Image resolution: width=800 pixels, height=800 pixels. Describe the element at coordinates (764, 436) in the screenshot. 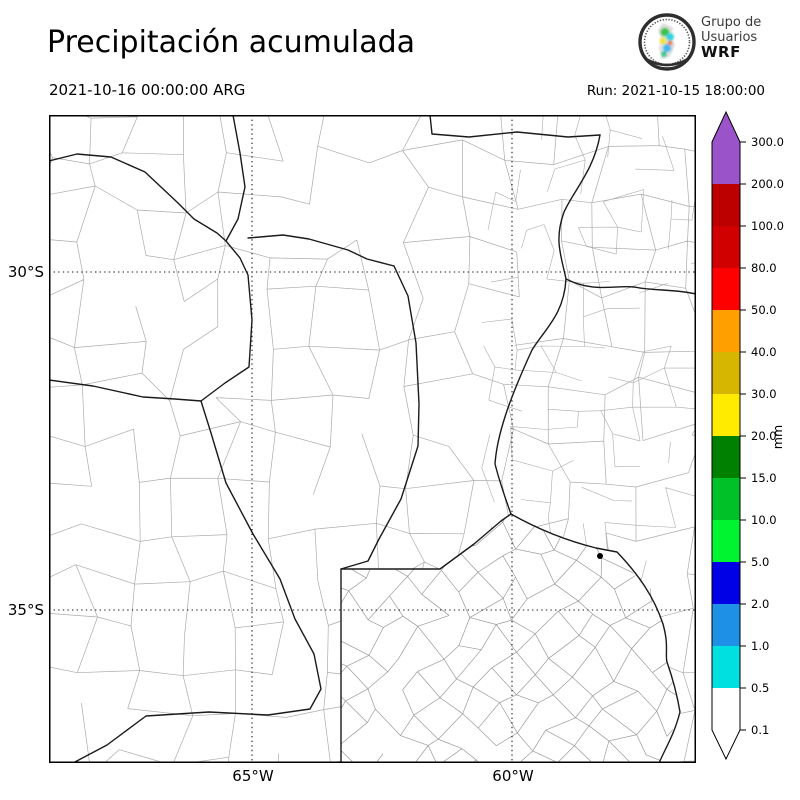

I see `colorbar-tick-label: 20.0` at that location.